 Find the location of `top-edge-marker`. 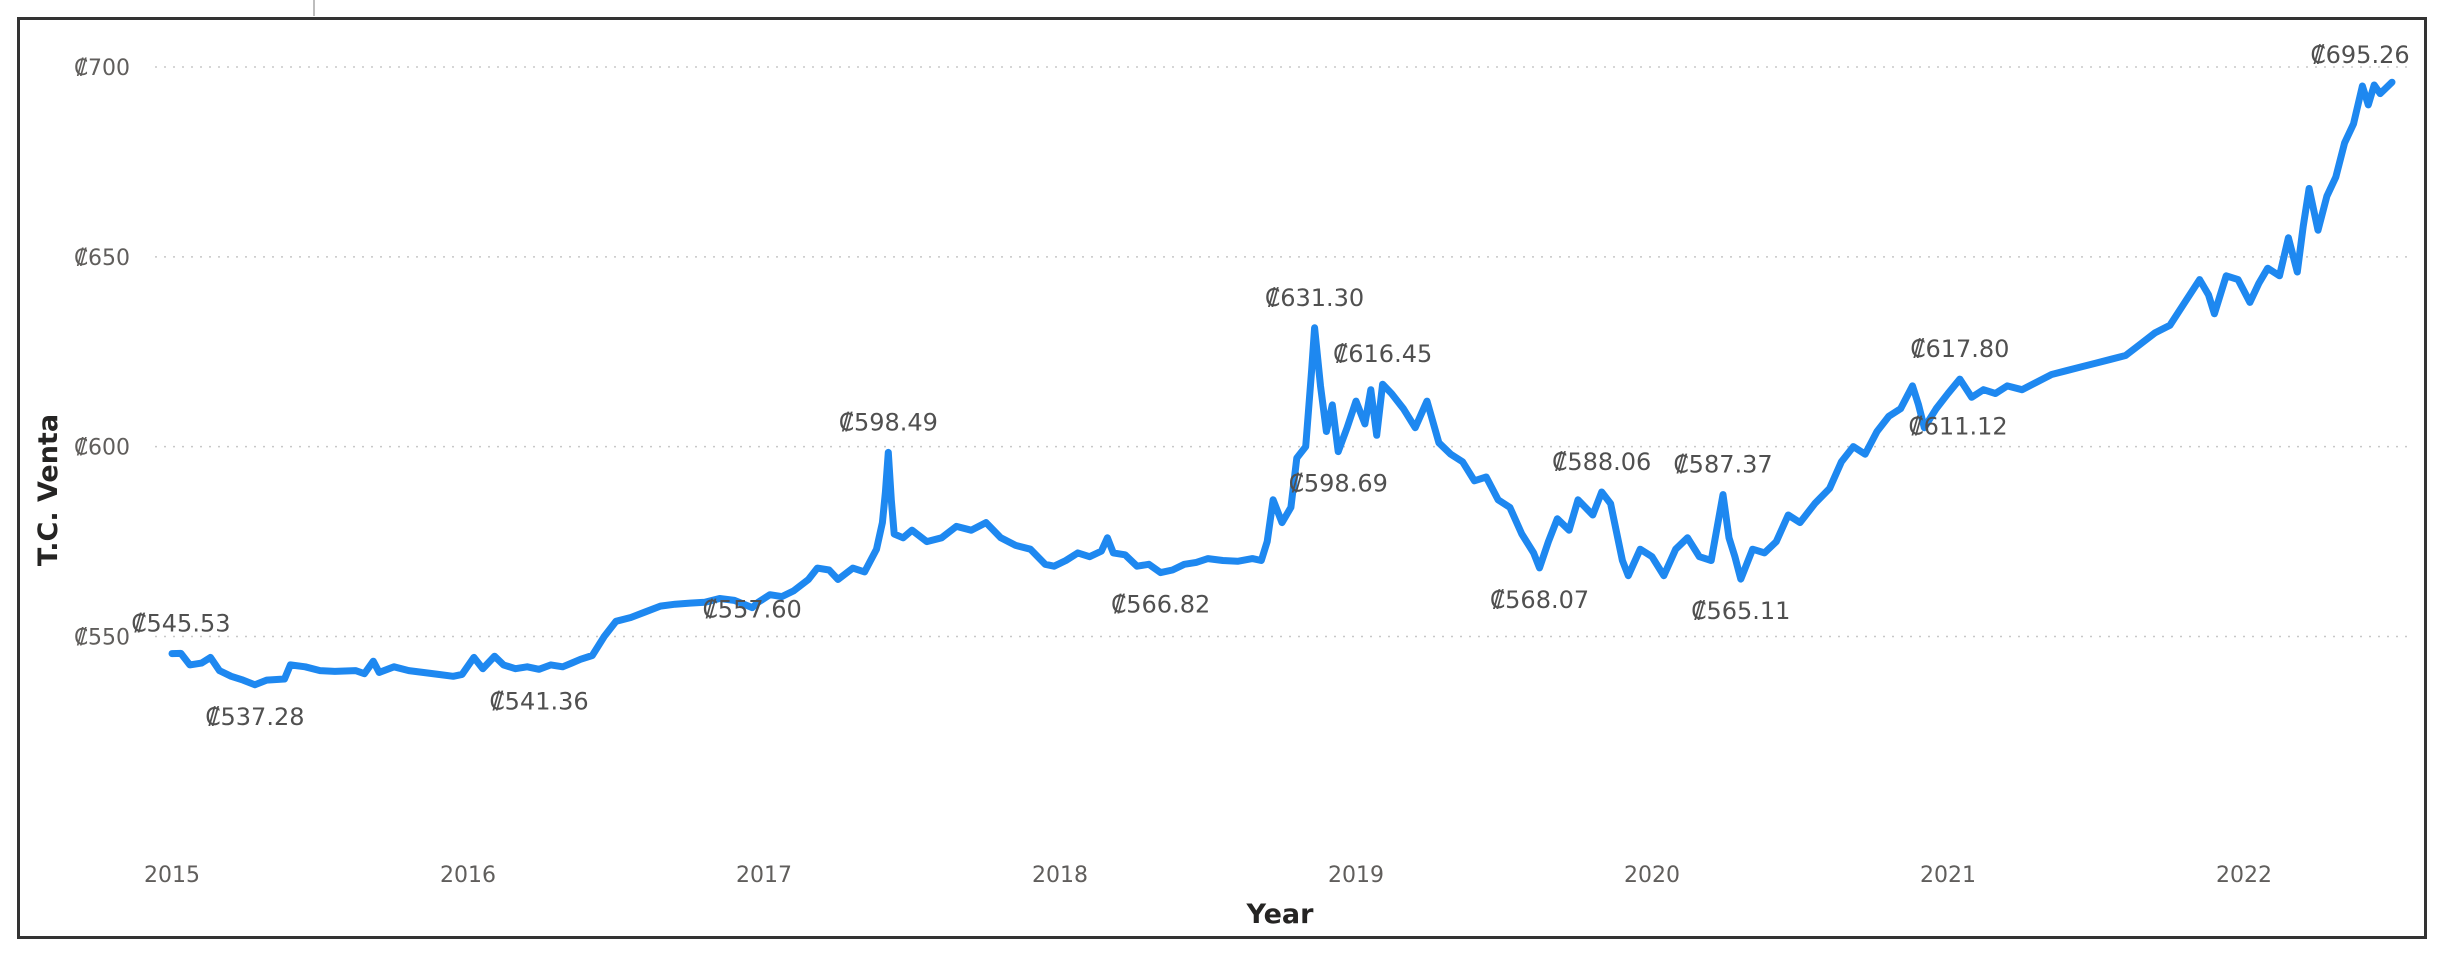

top-edge-marker is located at coordinates (314, 8).